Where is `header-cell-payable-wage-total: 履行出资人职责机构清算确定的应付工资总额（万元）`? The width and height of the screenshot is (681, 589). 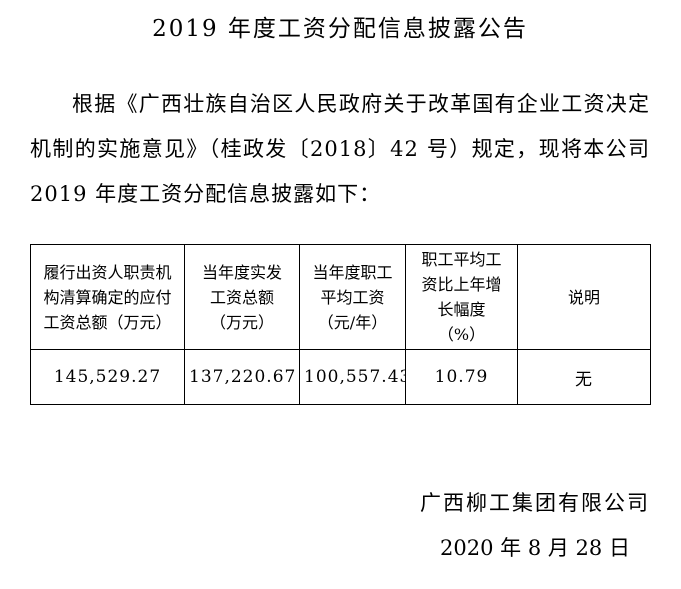 header-cell-payable-wage-total: 履行出资人职责机构清算确定的应付工资总额（万元） is located at coordinates (107, 297).